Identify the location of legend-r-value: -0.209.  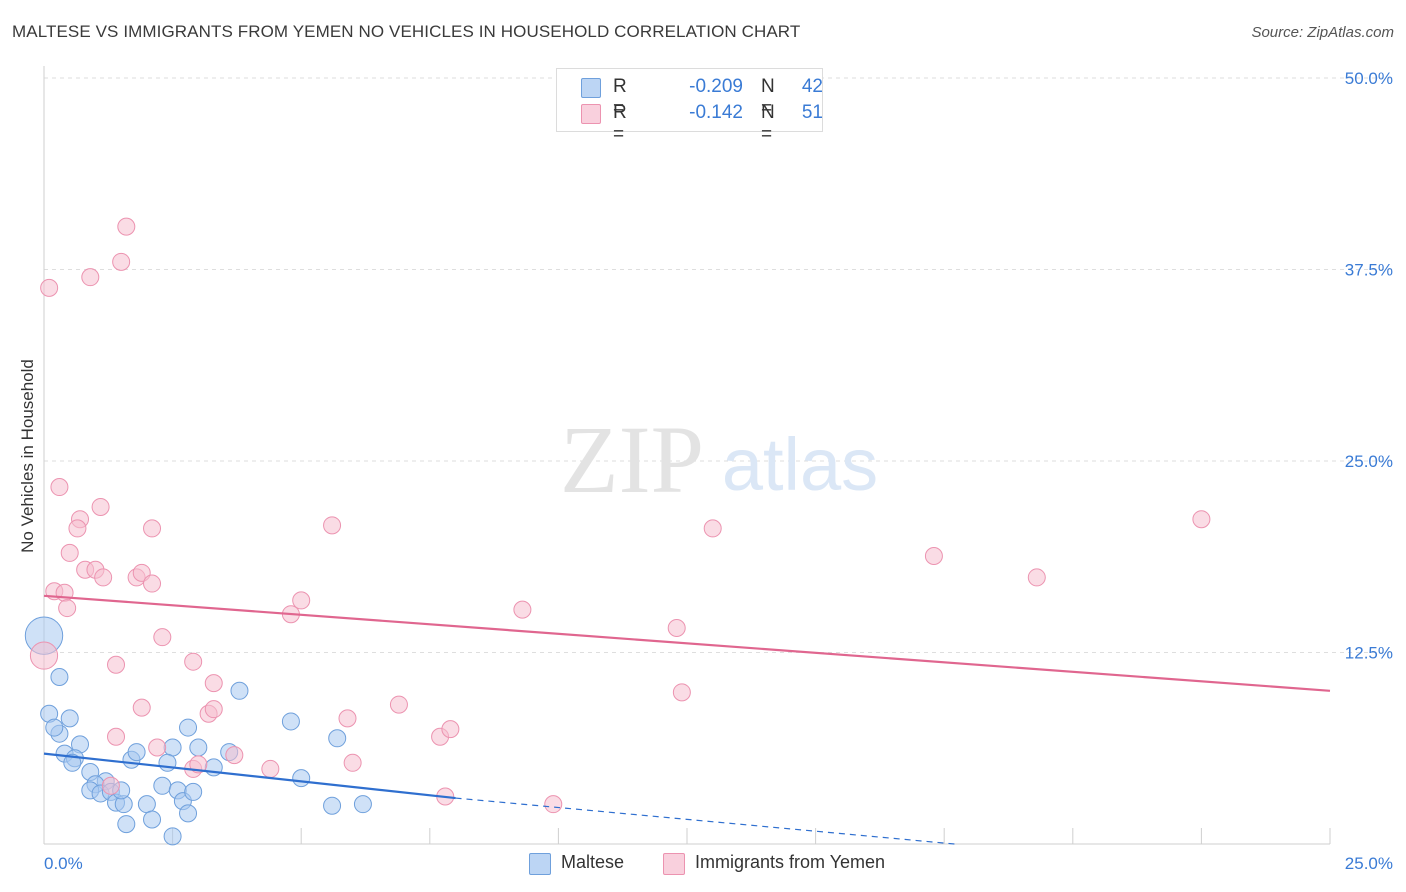
(716, 86).